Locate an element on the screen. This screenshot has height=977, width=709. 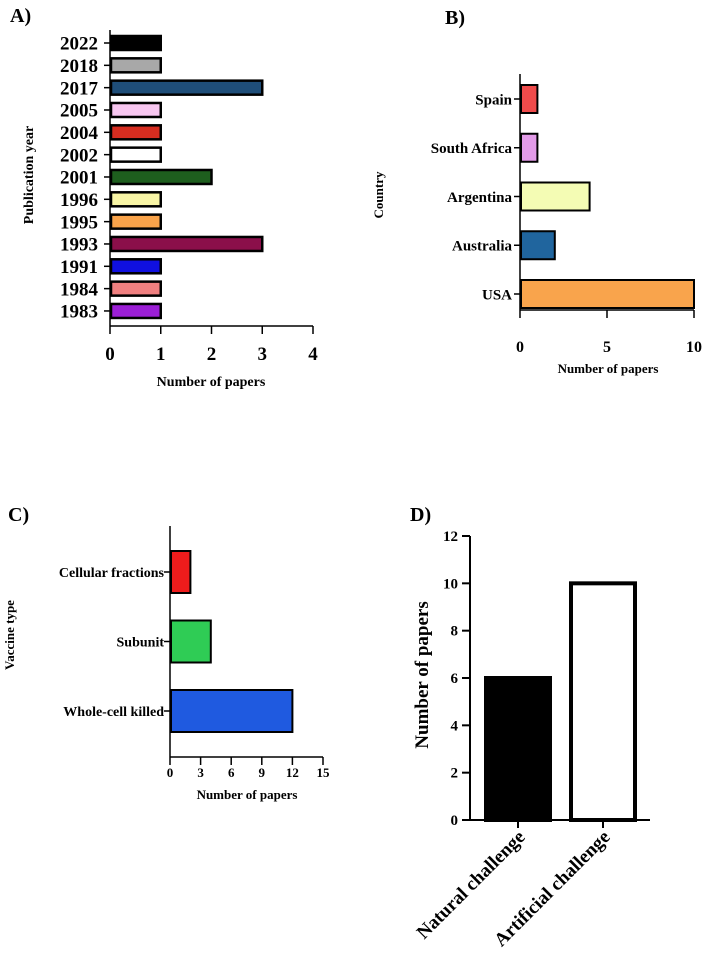
panelc-x-tick-label: 15 is located at coordinates (324, 772).